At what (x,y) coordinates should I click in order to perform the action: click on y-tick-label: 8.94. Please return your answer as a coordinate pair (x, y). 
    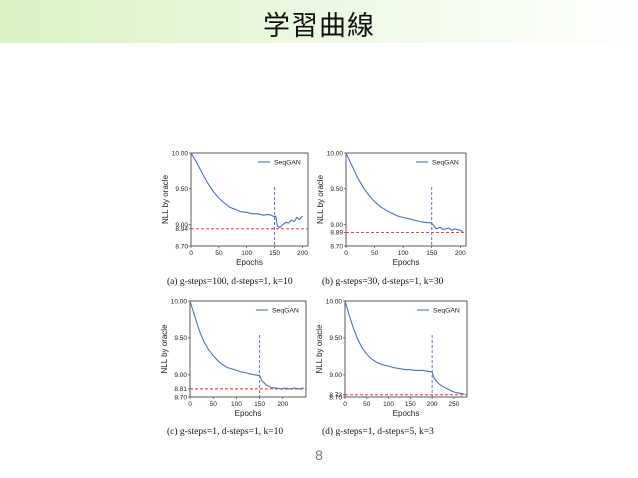
    Looking at the image, I should click on (181, 229).